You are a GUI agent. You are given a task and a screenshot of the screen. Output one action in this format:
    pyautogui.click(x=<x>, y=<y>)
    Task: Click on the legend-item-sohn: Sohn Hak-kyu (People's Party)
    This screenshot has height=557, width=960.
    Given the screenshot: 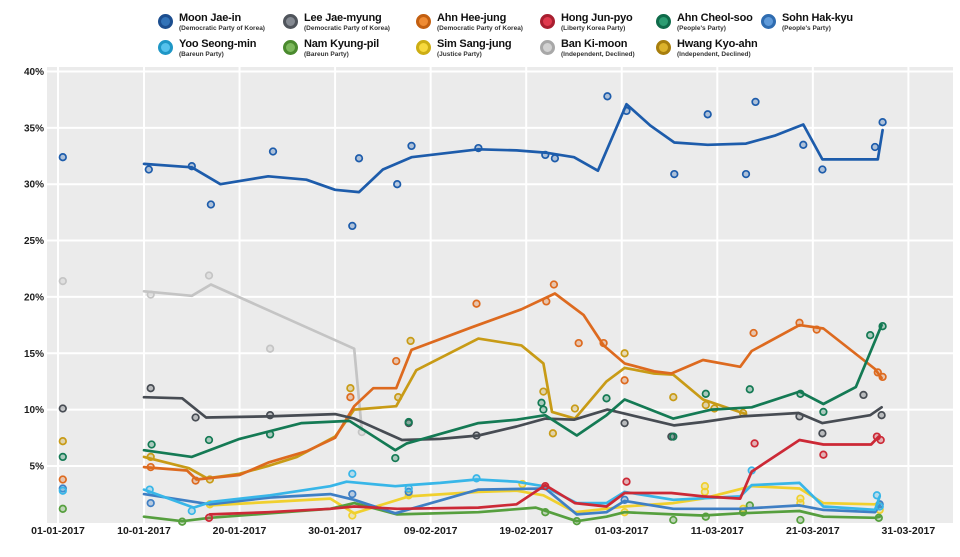 What is the action you would take?
    pyautogui.click(x=807, y=22)
    